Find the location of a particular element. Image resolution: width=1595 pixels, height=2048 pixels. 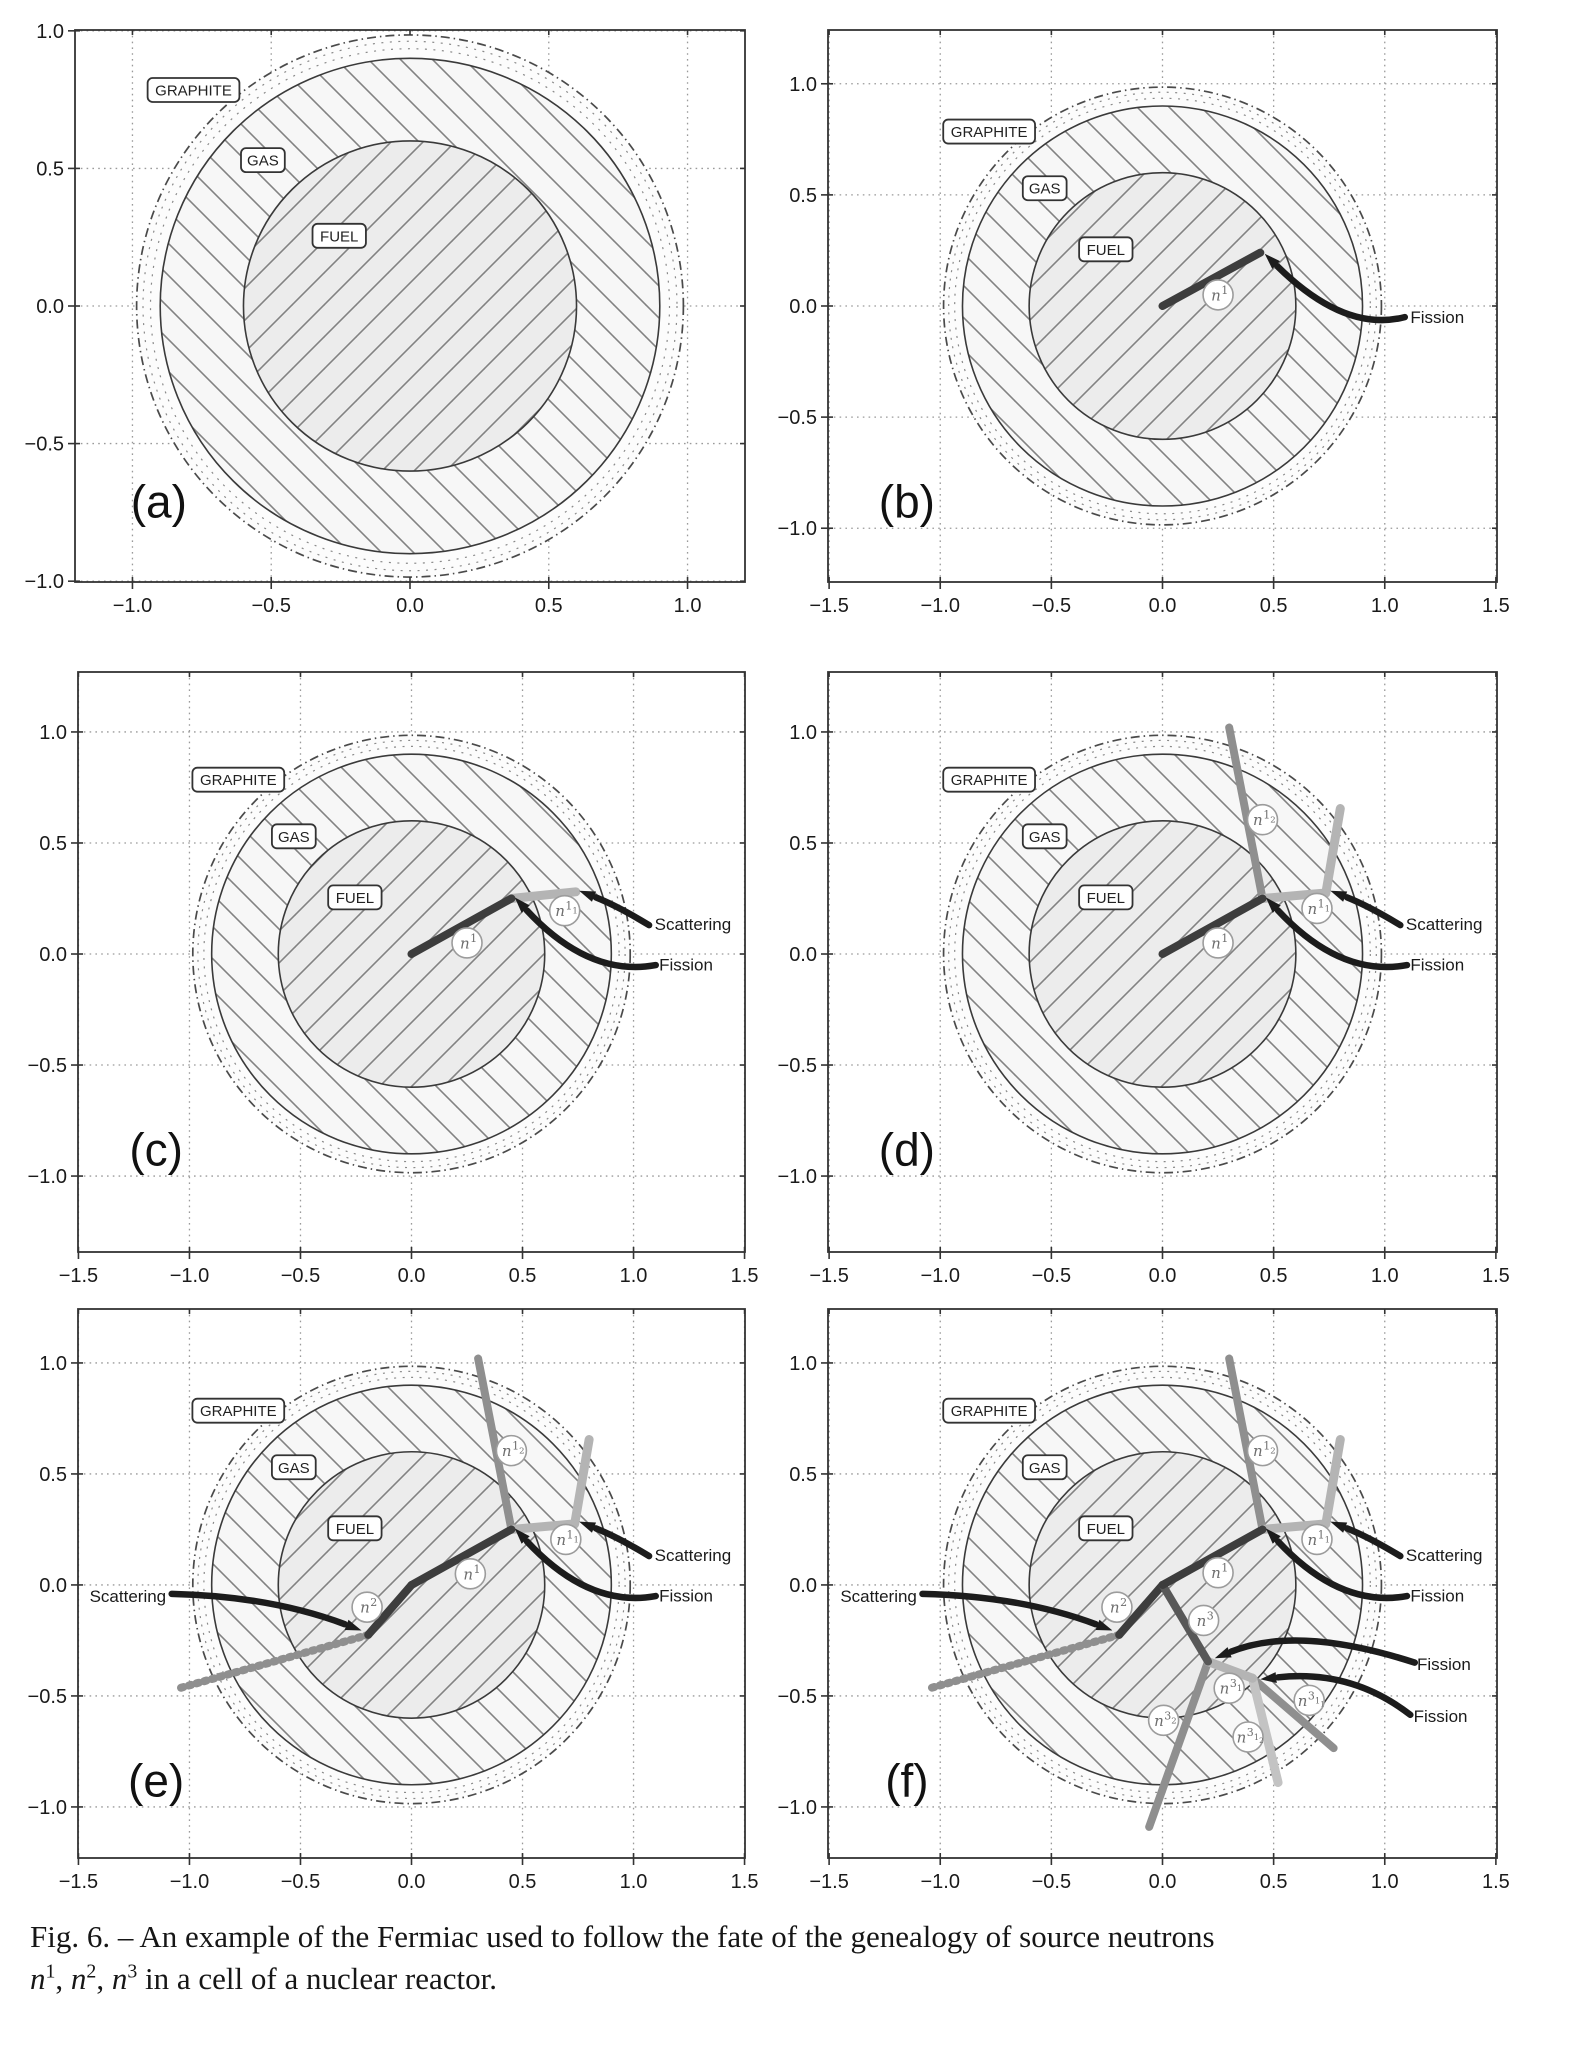

caption-math-t: in a cell of a nuclear reactor. is located at coordinates (317, 1978).